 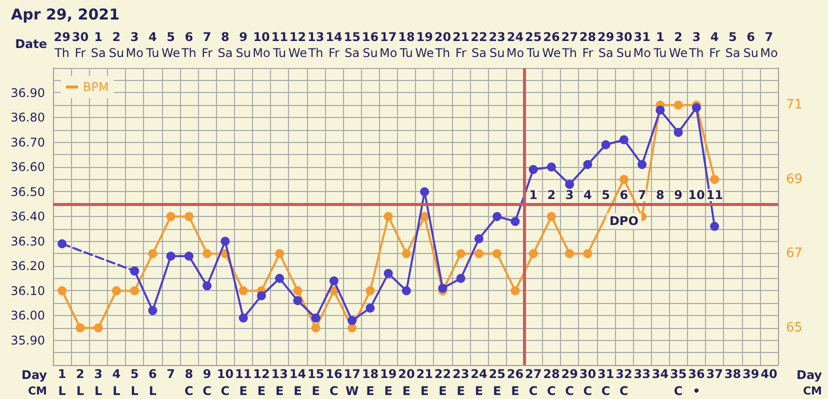 What do you see at coordinates (678, 374) in the screenshot?
I see `x-tick-label: 35` at bounding box center [678, 374].